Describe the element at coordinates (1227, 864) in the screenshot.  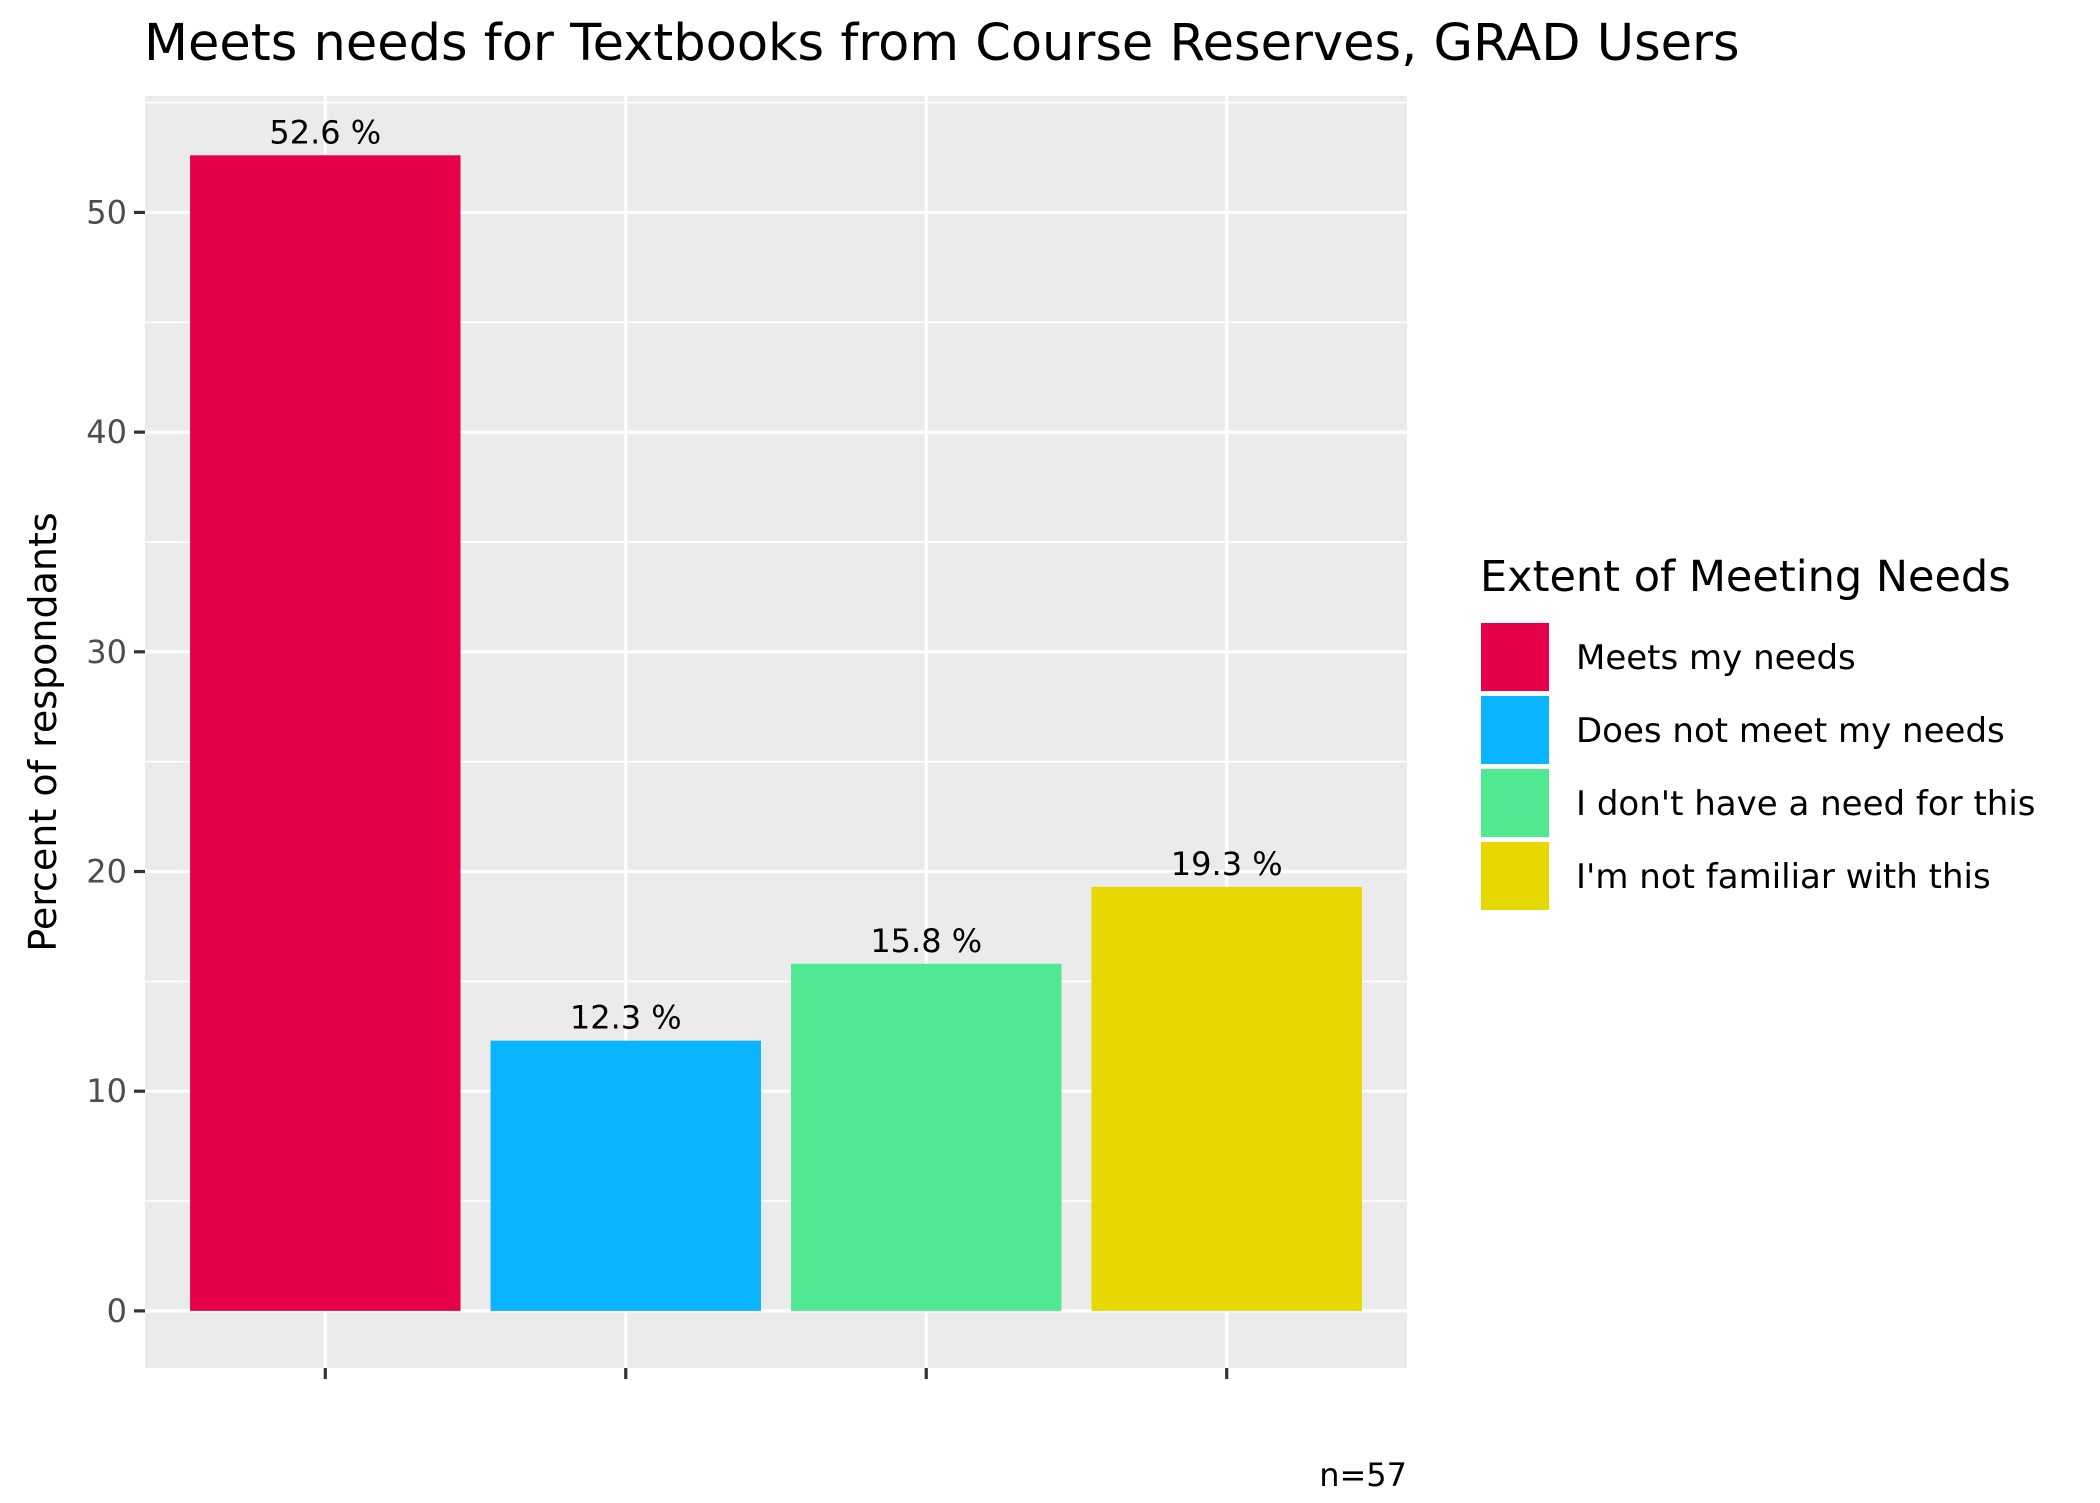
I see `data-label-4: 19.3 %` at that location.